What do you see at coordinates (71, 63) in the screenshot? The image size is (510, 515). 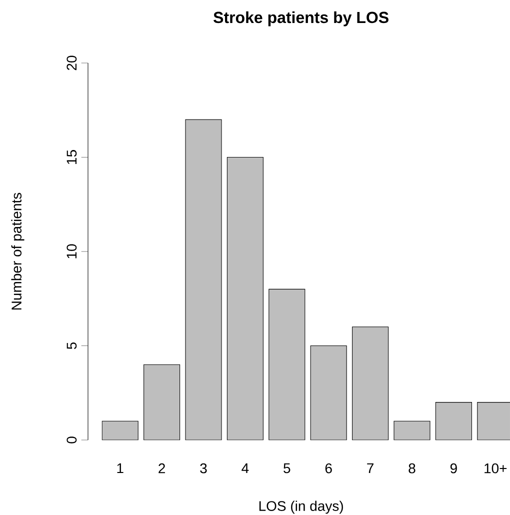 I see `y-tick-label: 20` at bounding box center [71, 63].